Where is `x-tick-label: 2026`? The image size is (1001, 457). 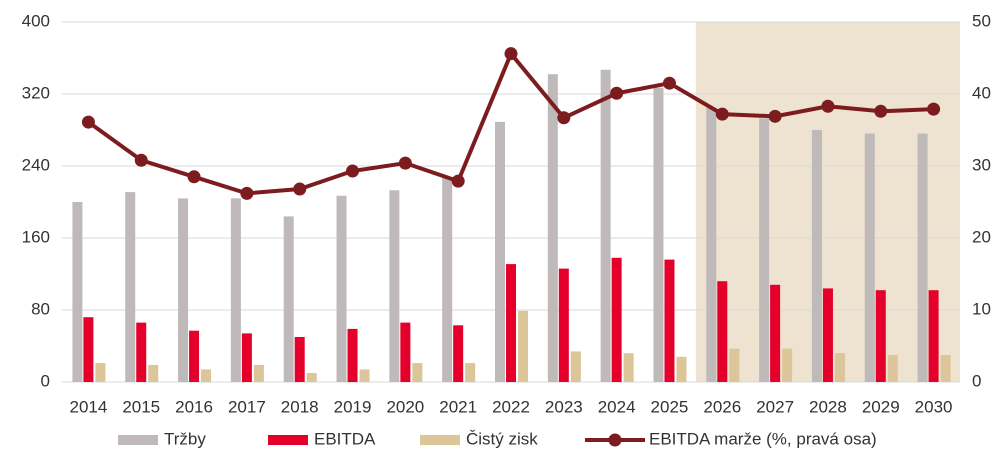
x-tick-label: 2026 is located at coordinates (722, 406).